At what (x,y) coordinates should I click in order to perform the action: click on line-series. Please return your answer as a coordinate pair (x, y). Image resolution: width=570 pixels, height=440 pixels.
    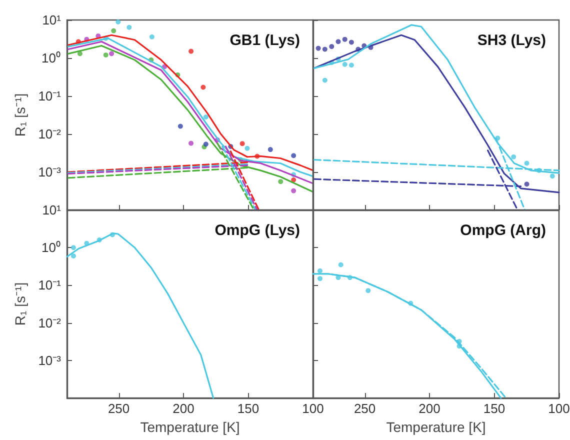
    Looking at the image, I should click on (140, 315).